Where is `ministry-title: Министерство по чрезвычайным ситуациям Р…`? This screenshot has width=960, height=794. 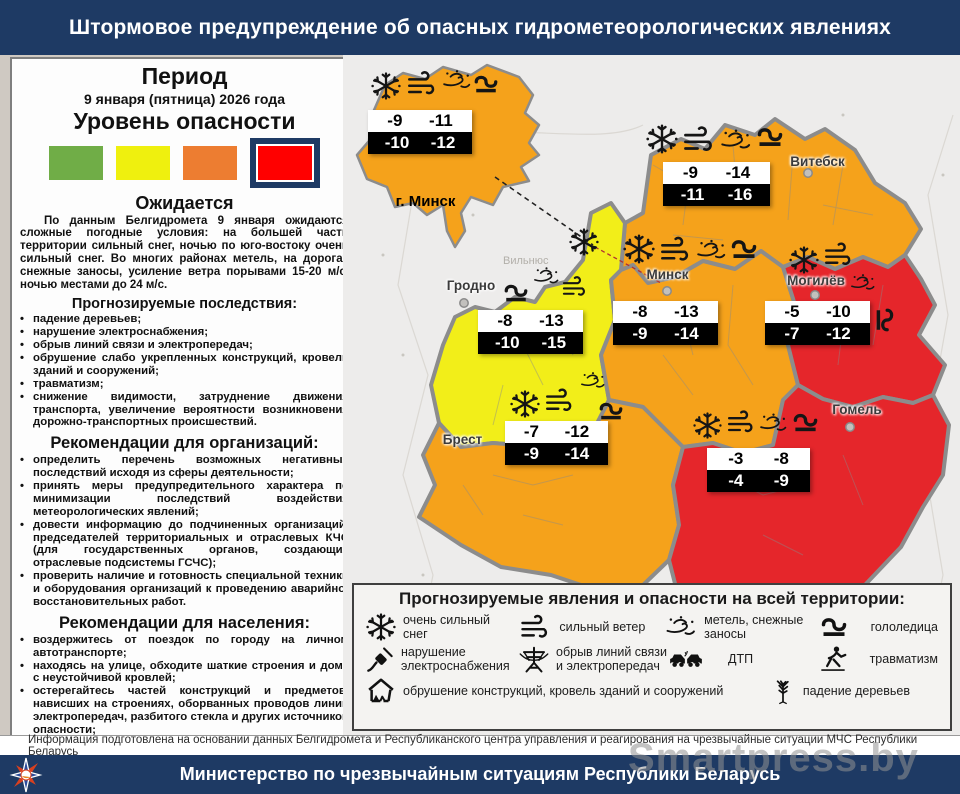
ministry-title: Министерство по чрезвычайным ситуациям Р… is located at coordinates (480, 774).